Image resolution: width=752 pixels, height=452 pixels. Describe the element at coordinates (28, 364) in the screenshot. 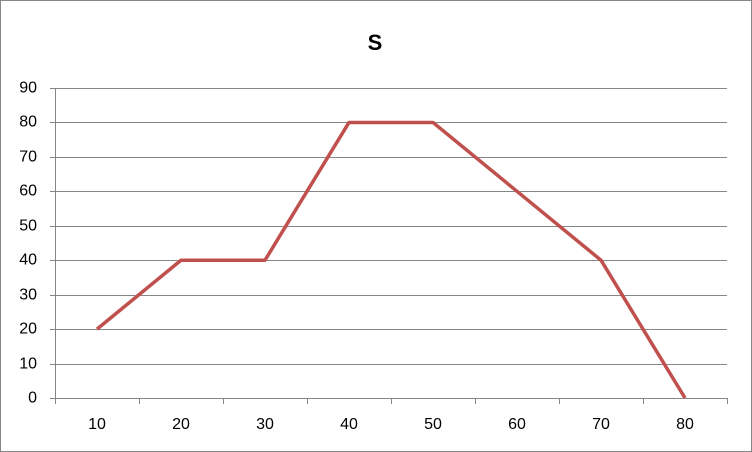

I see `y-tick-label: 10` at that location.